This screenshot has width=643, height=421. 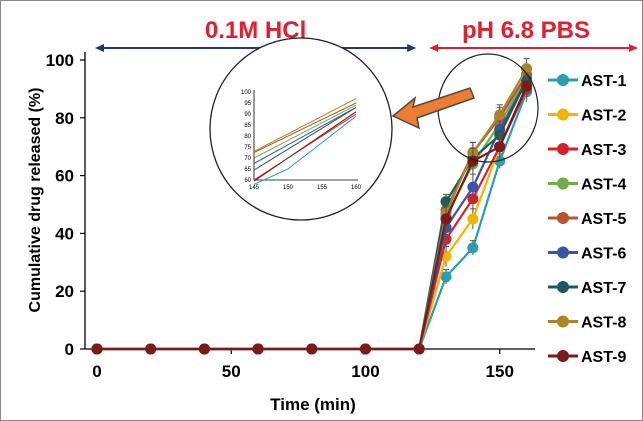 I want to click on pbs-arrow-head-right, so click(x=633, y=48).